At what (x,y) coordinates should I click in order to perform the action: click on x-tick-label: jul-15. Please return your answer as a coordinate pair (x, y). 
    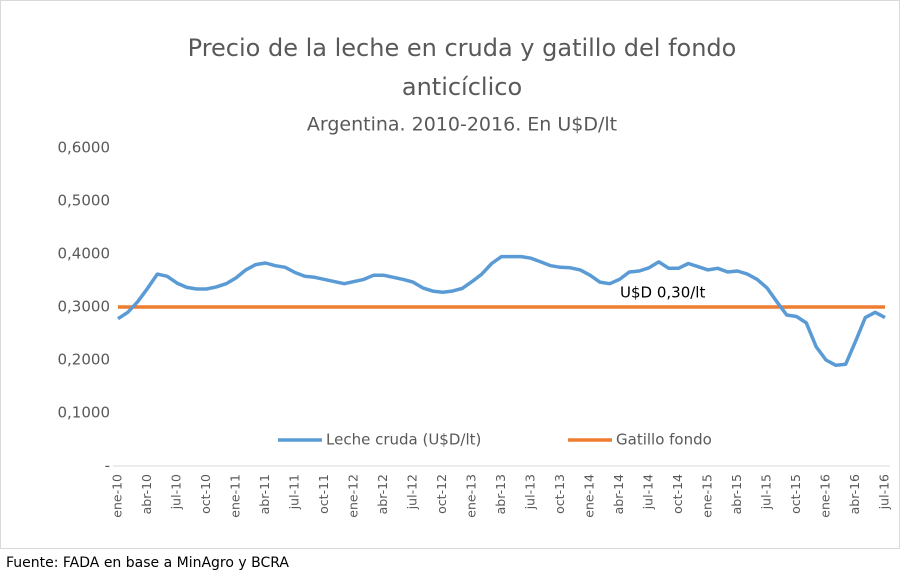
    Looking at the image, I should click on (766, 492).